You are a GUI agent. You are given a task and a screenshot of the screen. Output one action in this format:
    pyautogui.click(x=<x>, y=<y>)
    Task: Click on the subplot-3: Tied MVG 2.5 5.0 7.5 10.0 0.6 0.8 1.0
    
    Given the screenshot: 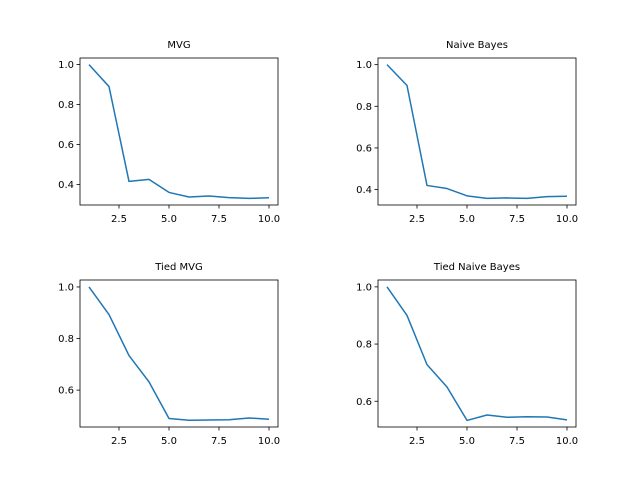 What is the action you would take?
    pyautogui.click(x=169, y=354)
    